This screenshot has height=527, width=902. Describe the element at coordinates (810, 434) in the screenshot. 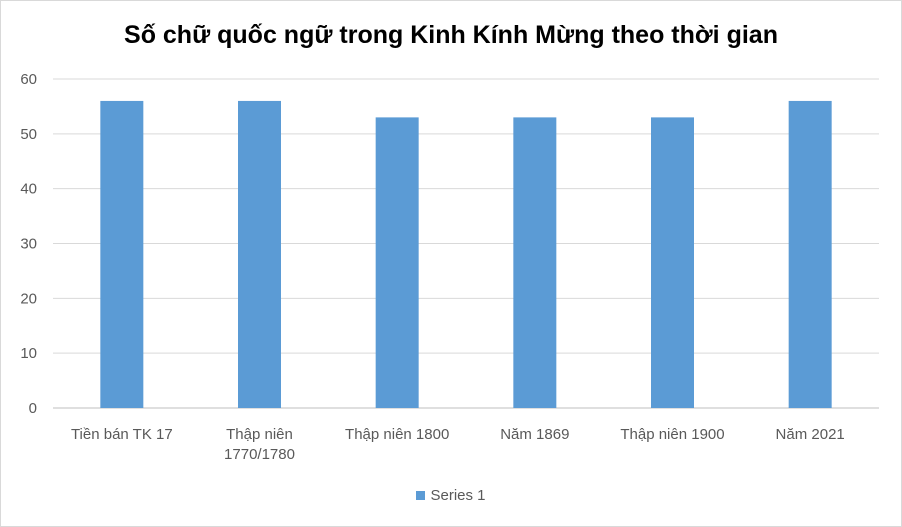

I see `x-tick-label: Năm 2021` at that location.